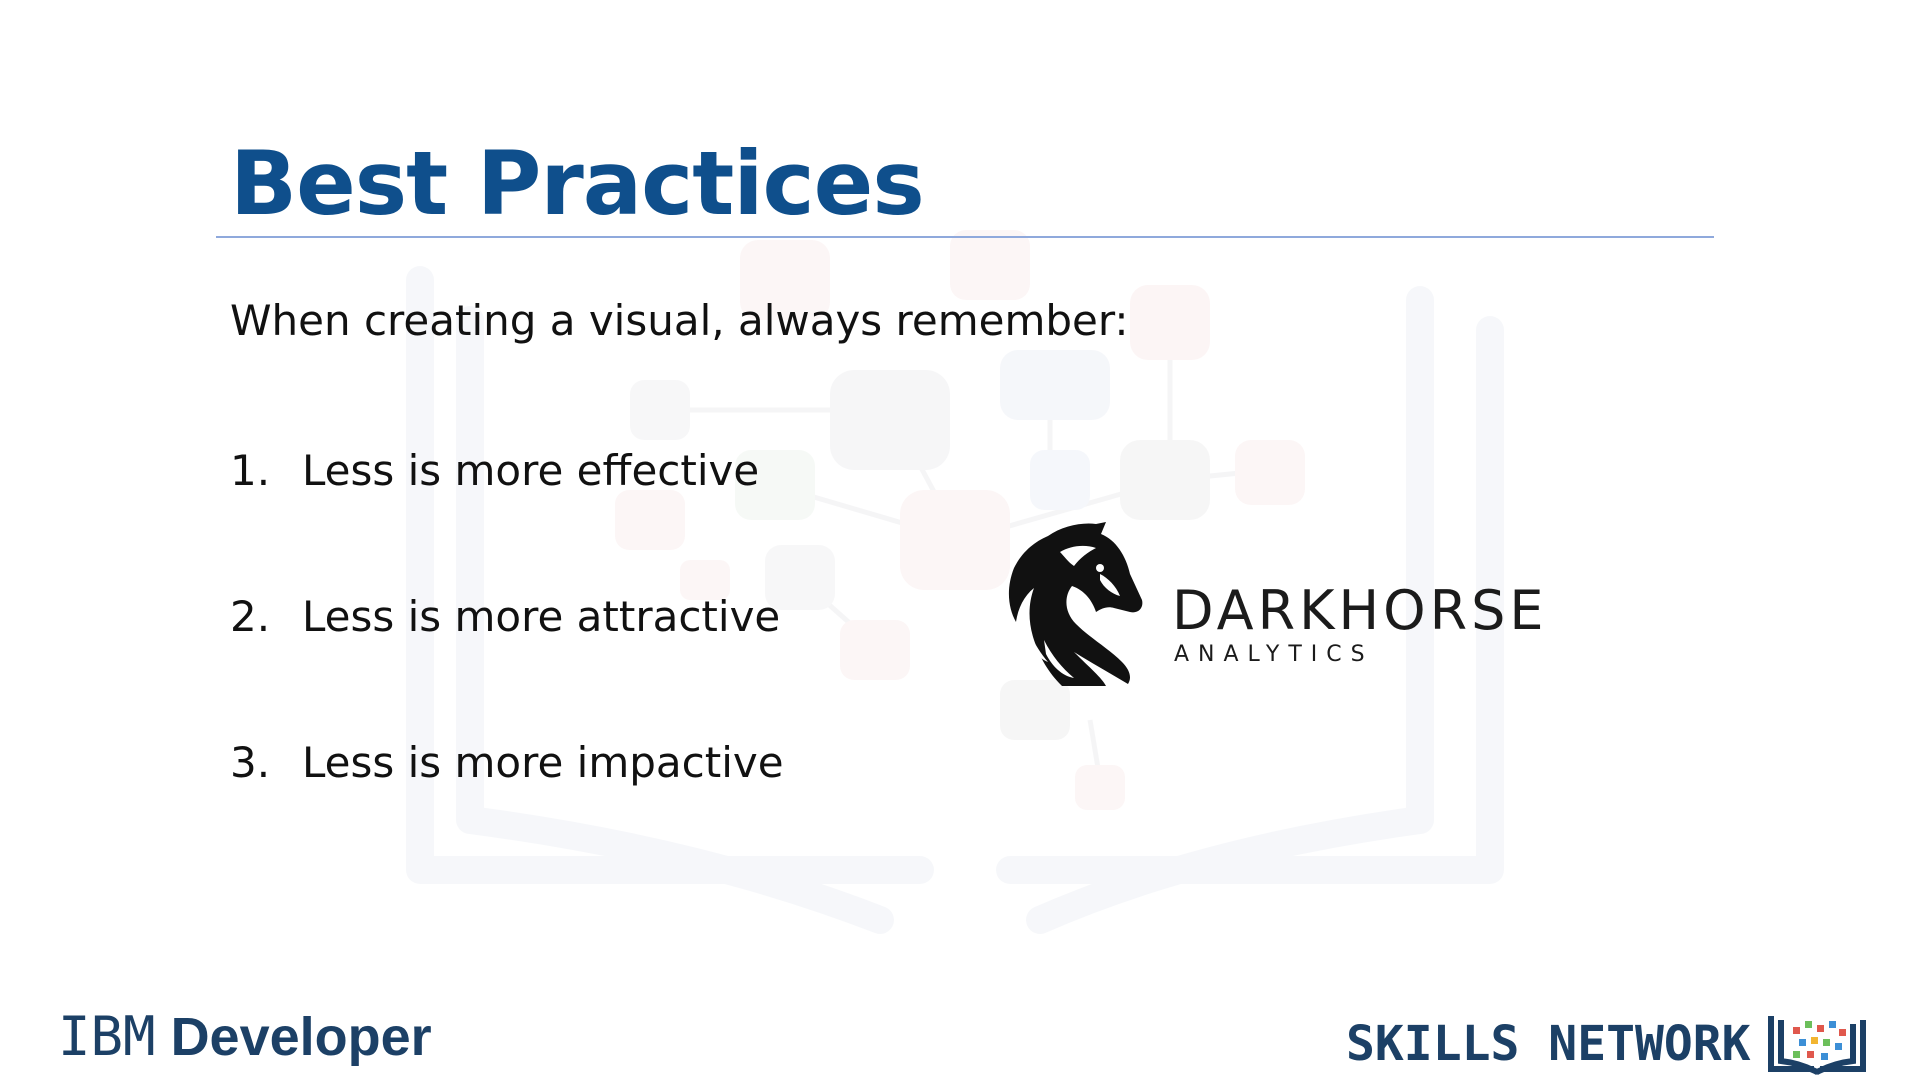 This screenshot has height=1080, width=1920. I want to click on darkhorse-subtitle: ANALYTICS, so click(1274, 654).